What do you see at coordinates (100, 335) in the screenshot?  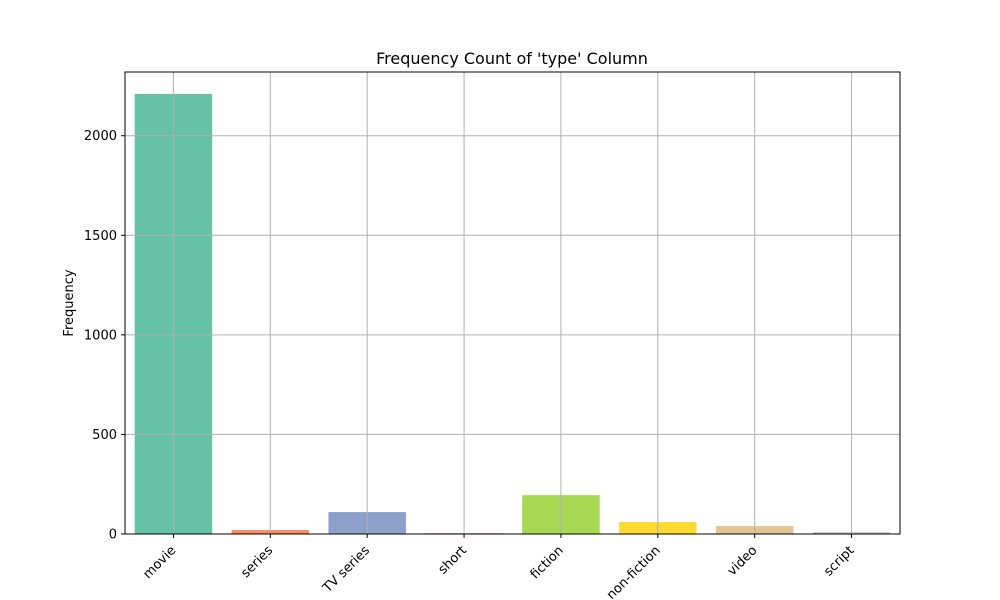 I see `y-tick-label: 1000` at bounding box center [100, 335].